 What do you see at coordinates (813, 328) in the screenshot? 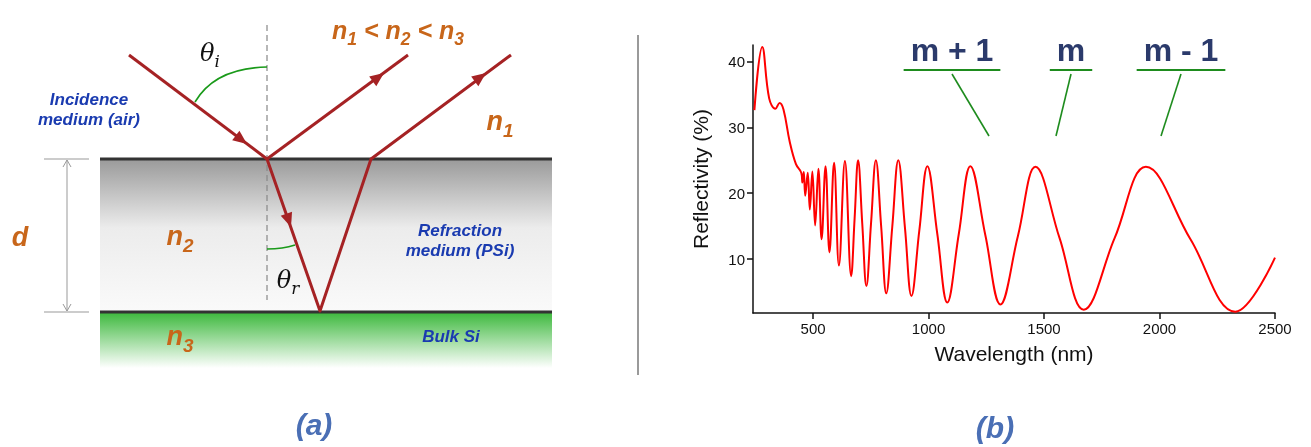
I see `x-tick-label: 500` at bounding box center [813, 328].